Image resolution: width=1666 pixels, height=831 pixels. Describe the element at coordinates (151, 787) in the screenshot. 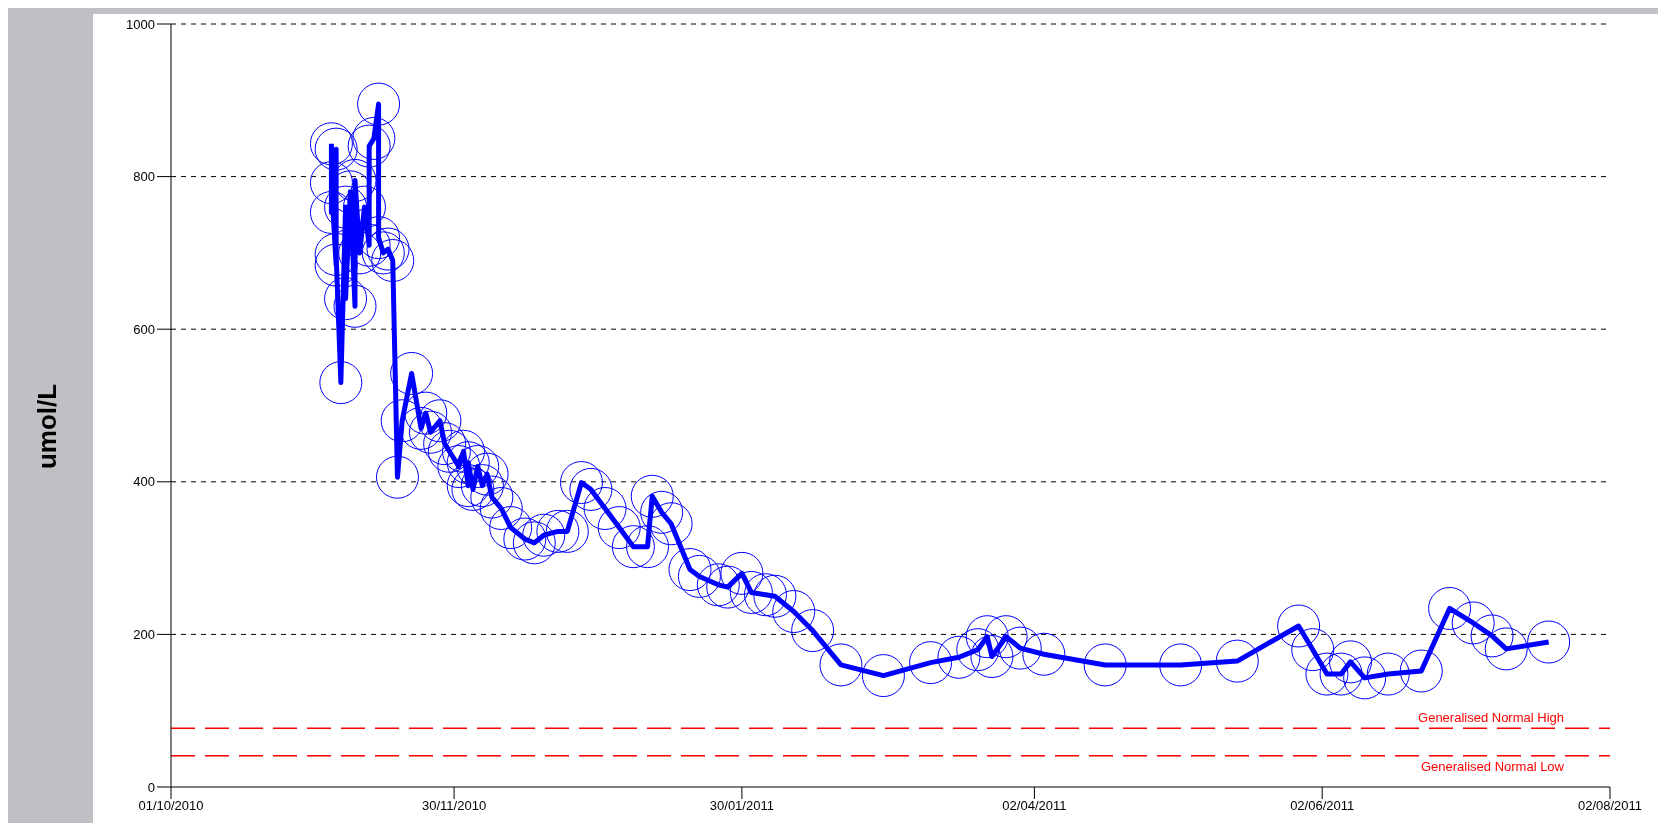

I see `y-tick-label: 0` at that location.